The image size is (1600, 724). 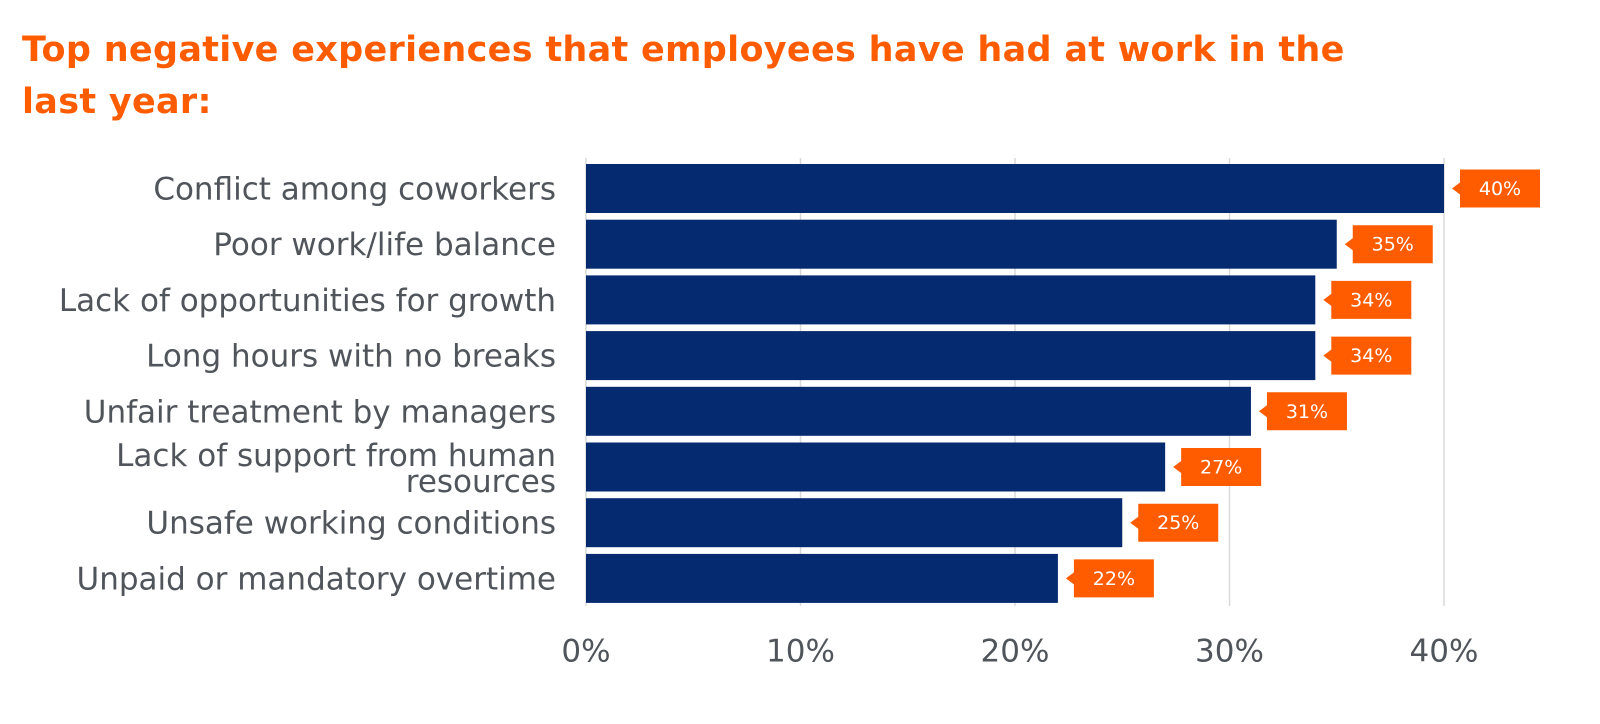 I want to click on category-label: Lack of support from human resources, so click(x=336, y=469).